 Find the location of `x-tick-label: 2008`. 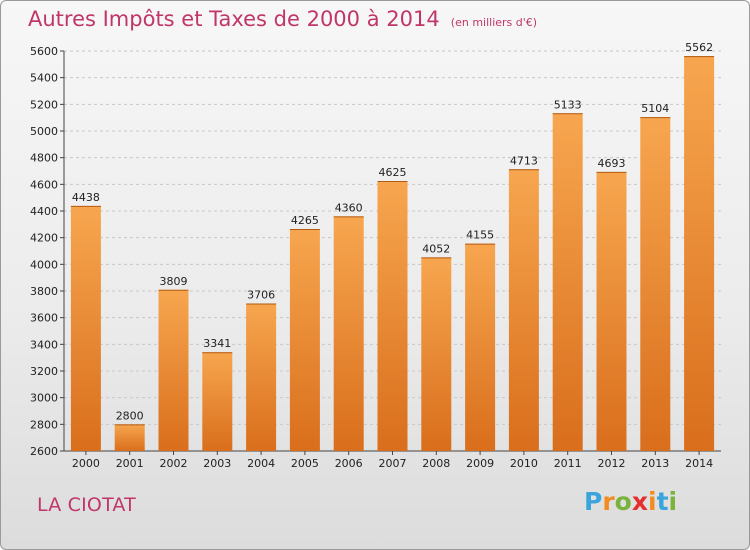

x-tick-label: 2008 is located at coordinates (436, 463).